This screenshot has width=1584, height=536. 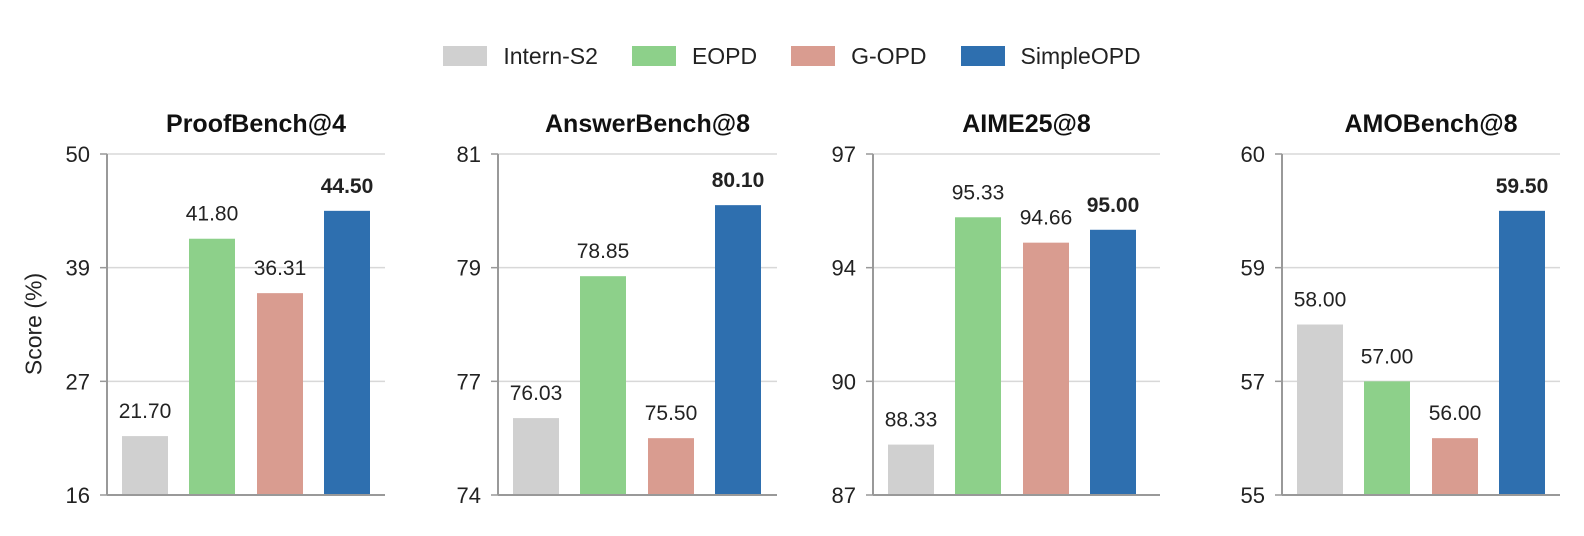 I want to click on legend-item: G-OPD, so click(x=859, y=56).